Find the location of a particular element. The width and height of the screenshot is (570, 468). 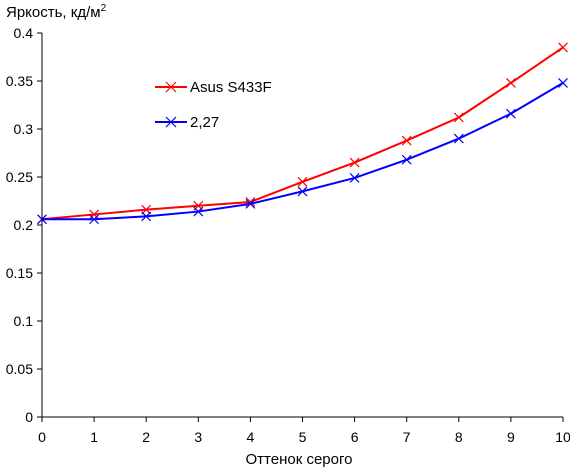

x-axis-ticks: 0 1 2 3 4 5 6 7 8 9 10 is located at coordinates (304, 431).